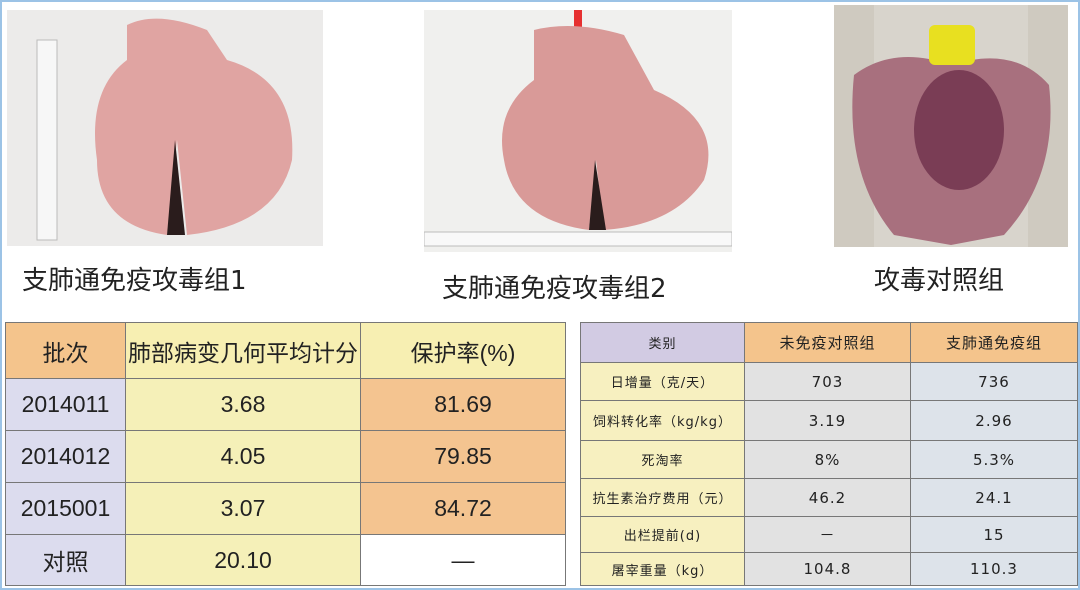  I want to click on header-row: 类别 未免疫对照组 支肺通免疫组, so click(829, 342).